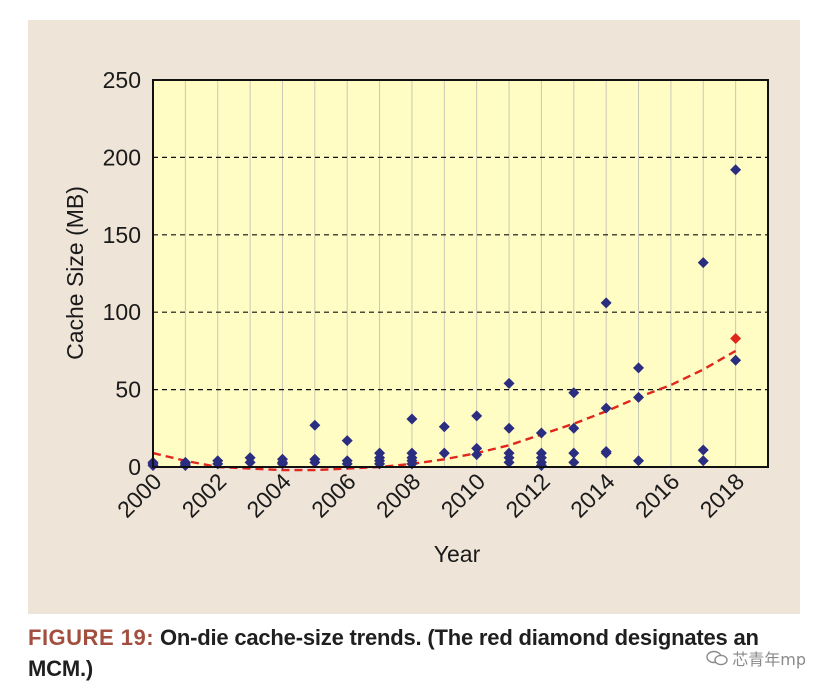  Describe the element at coordinates (122, 157) in the screenshot. I see `y-tick-label: 200` at that location.